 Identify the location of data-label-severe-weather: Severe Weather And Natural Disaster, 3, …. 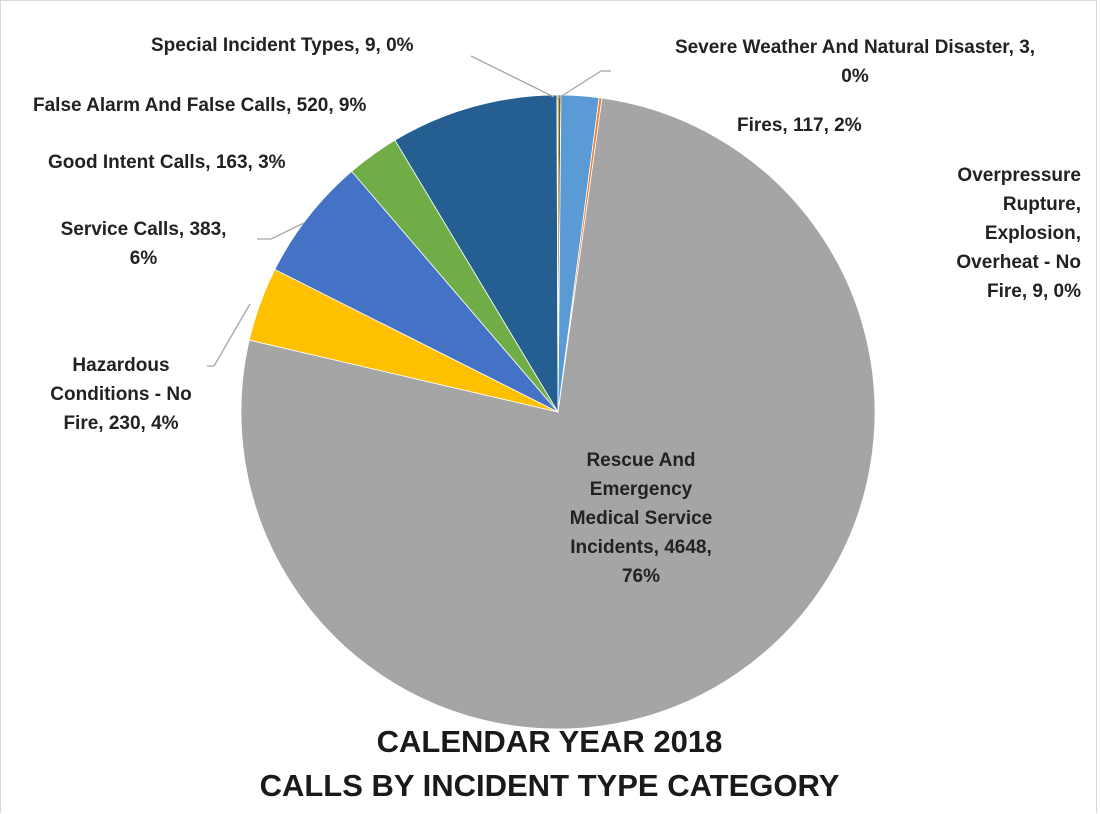
(855, 62).